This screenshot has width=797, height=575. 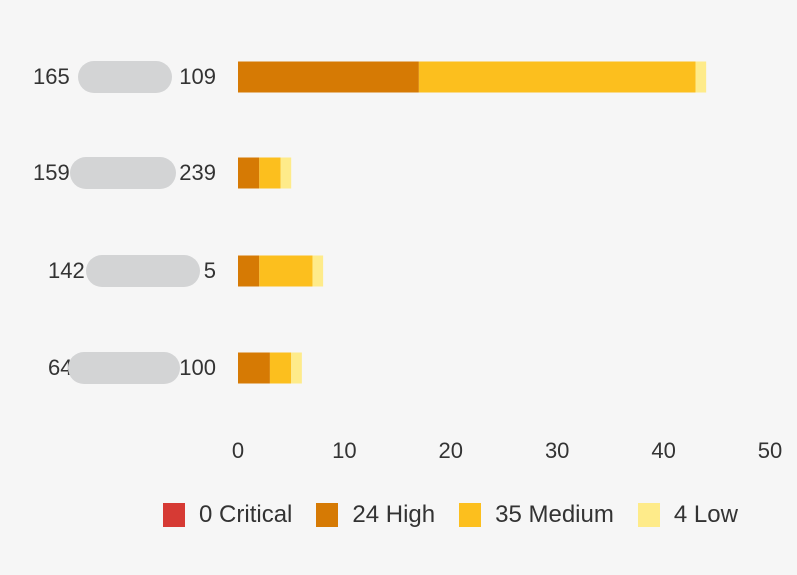 I want to click on category-label-suffix: 100, so click(x=197, y=367).